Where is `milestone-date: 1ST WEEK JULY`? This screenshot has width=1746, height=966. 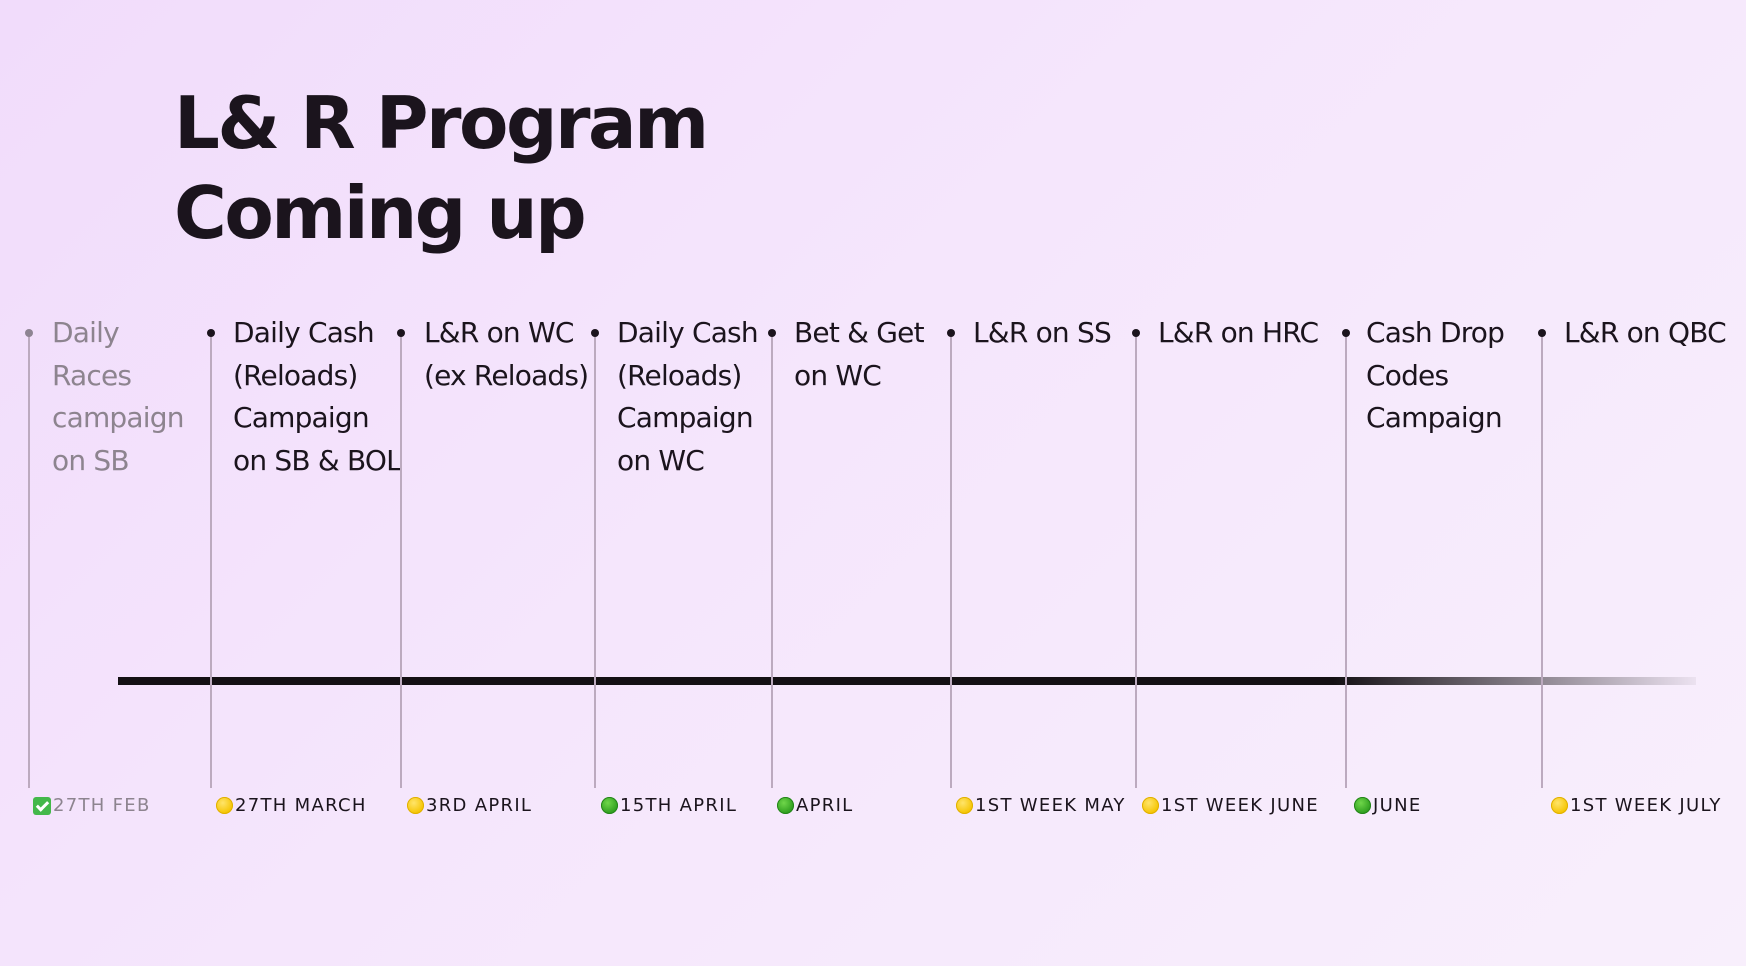
milestone-date: 1ST WEEK JULY is located at coordinates (1636, 805).